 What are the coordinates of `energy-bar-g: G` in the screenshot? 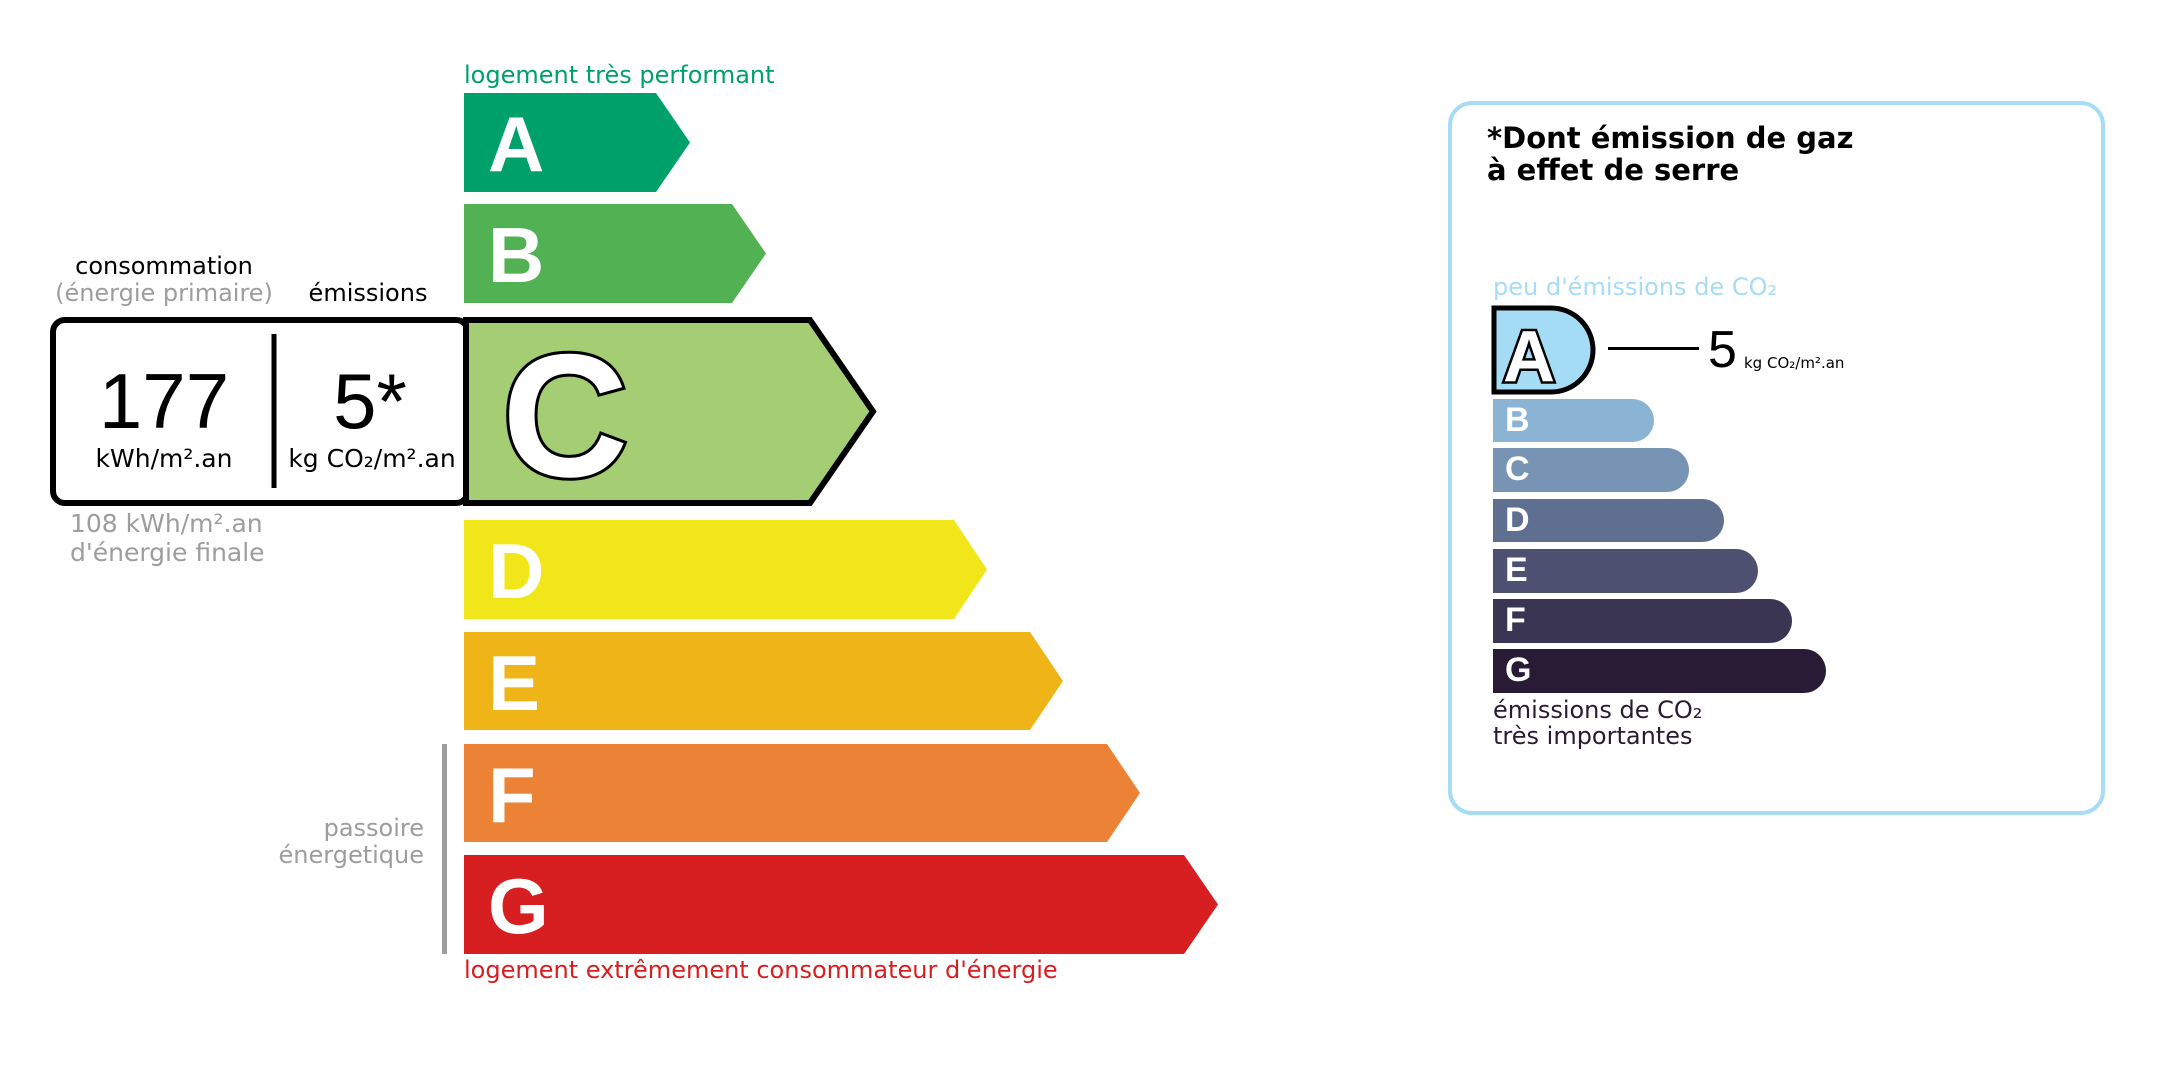 It's located at (844, 904).